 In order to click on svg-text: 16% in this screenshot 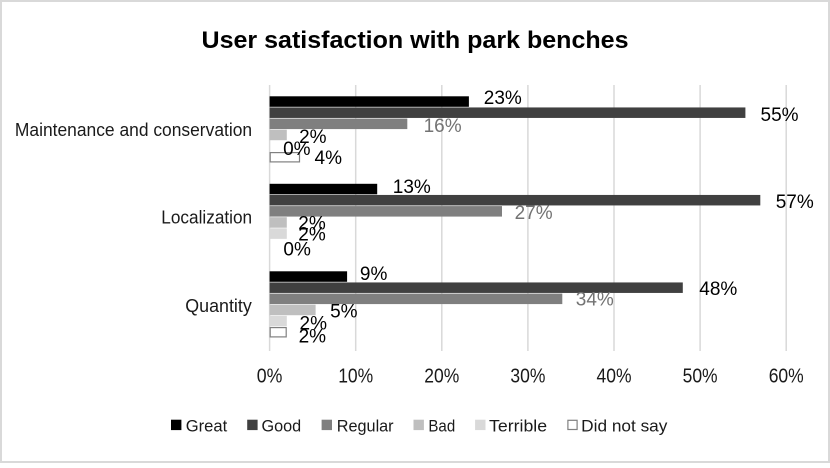, I will do `click(443, 126)`.